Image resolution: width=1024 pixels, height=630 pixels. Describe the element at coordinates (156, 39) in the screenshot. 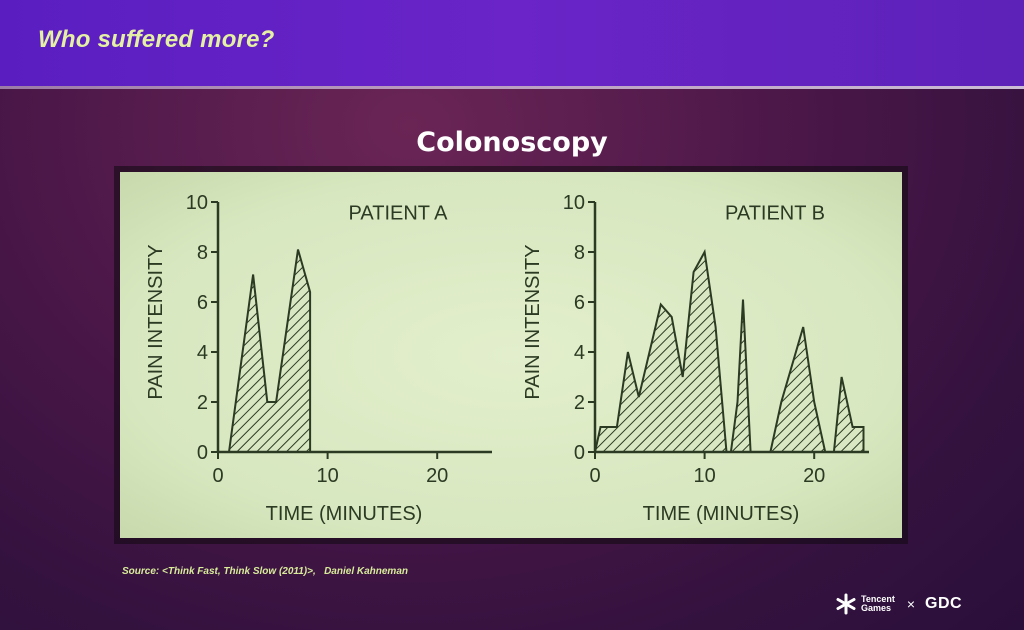

I see `slide-title: Who suffered more?` at that location.